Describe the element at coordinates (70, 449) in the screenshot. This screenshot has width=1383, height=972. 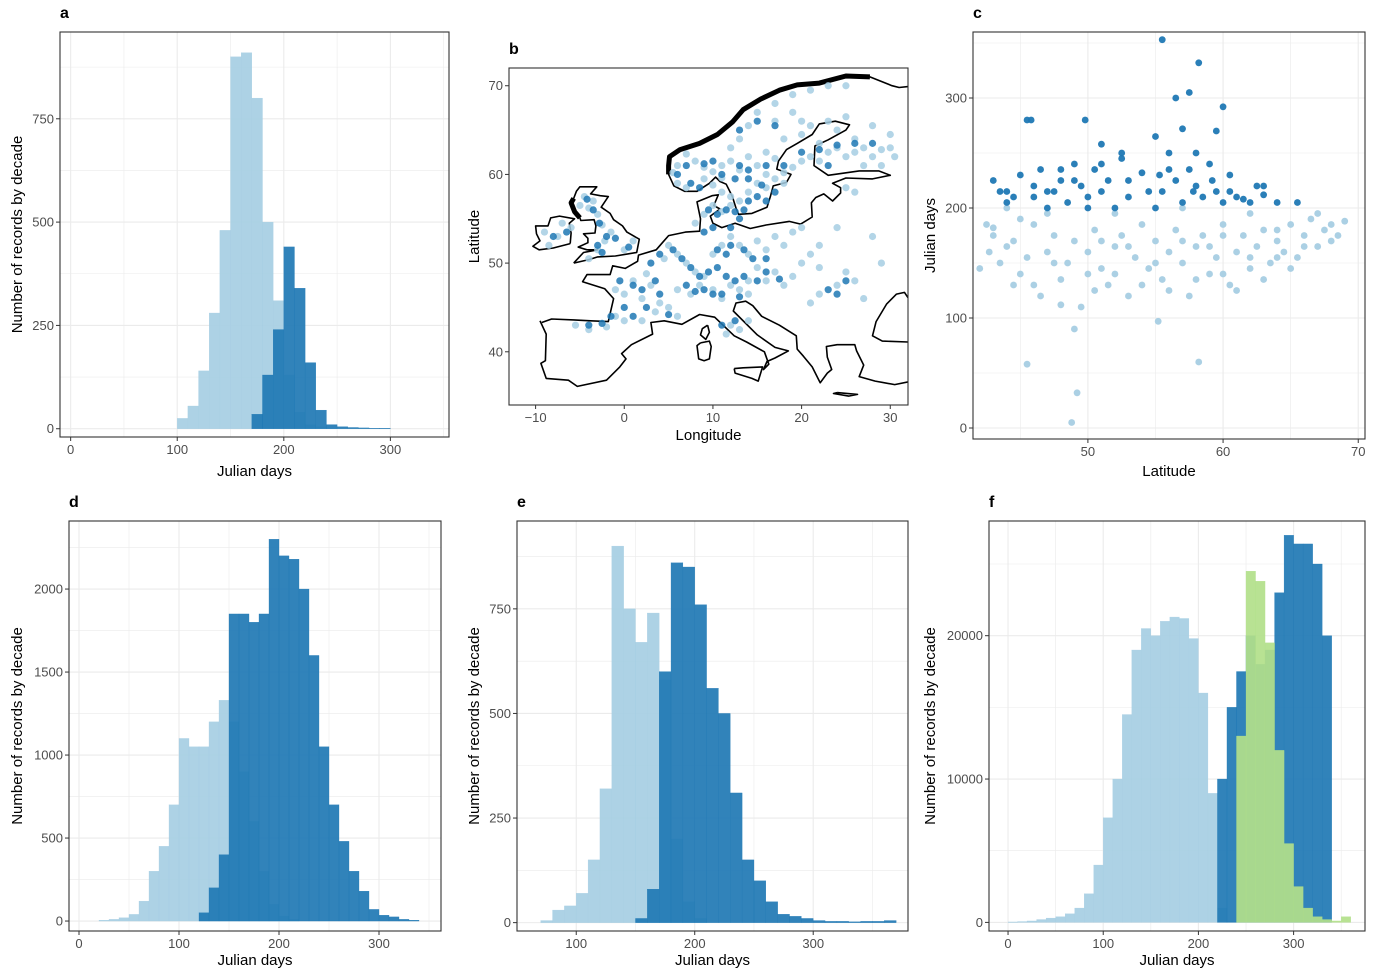
I see `x-tick-label: 0` at that location.